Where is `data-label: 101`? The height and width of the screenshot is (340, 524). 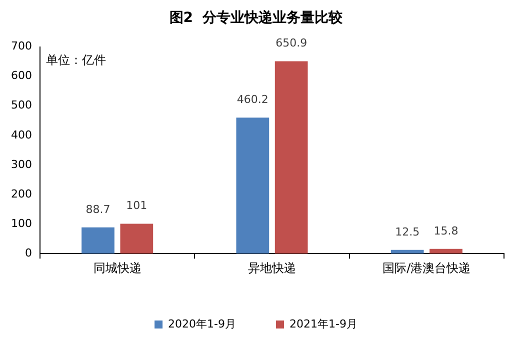
data-label: 101 is located at coordinates (137, 205).